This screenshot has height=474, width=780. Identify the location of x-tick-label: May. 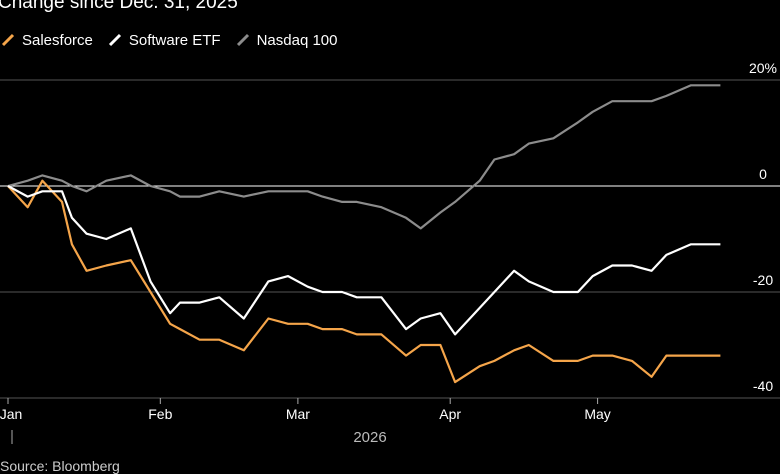
(597, 414).